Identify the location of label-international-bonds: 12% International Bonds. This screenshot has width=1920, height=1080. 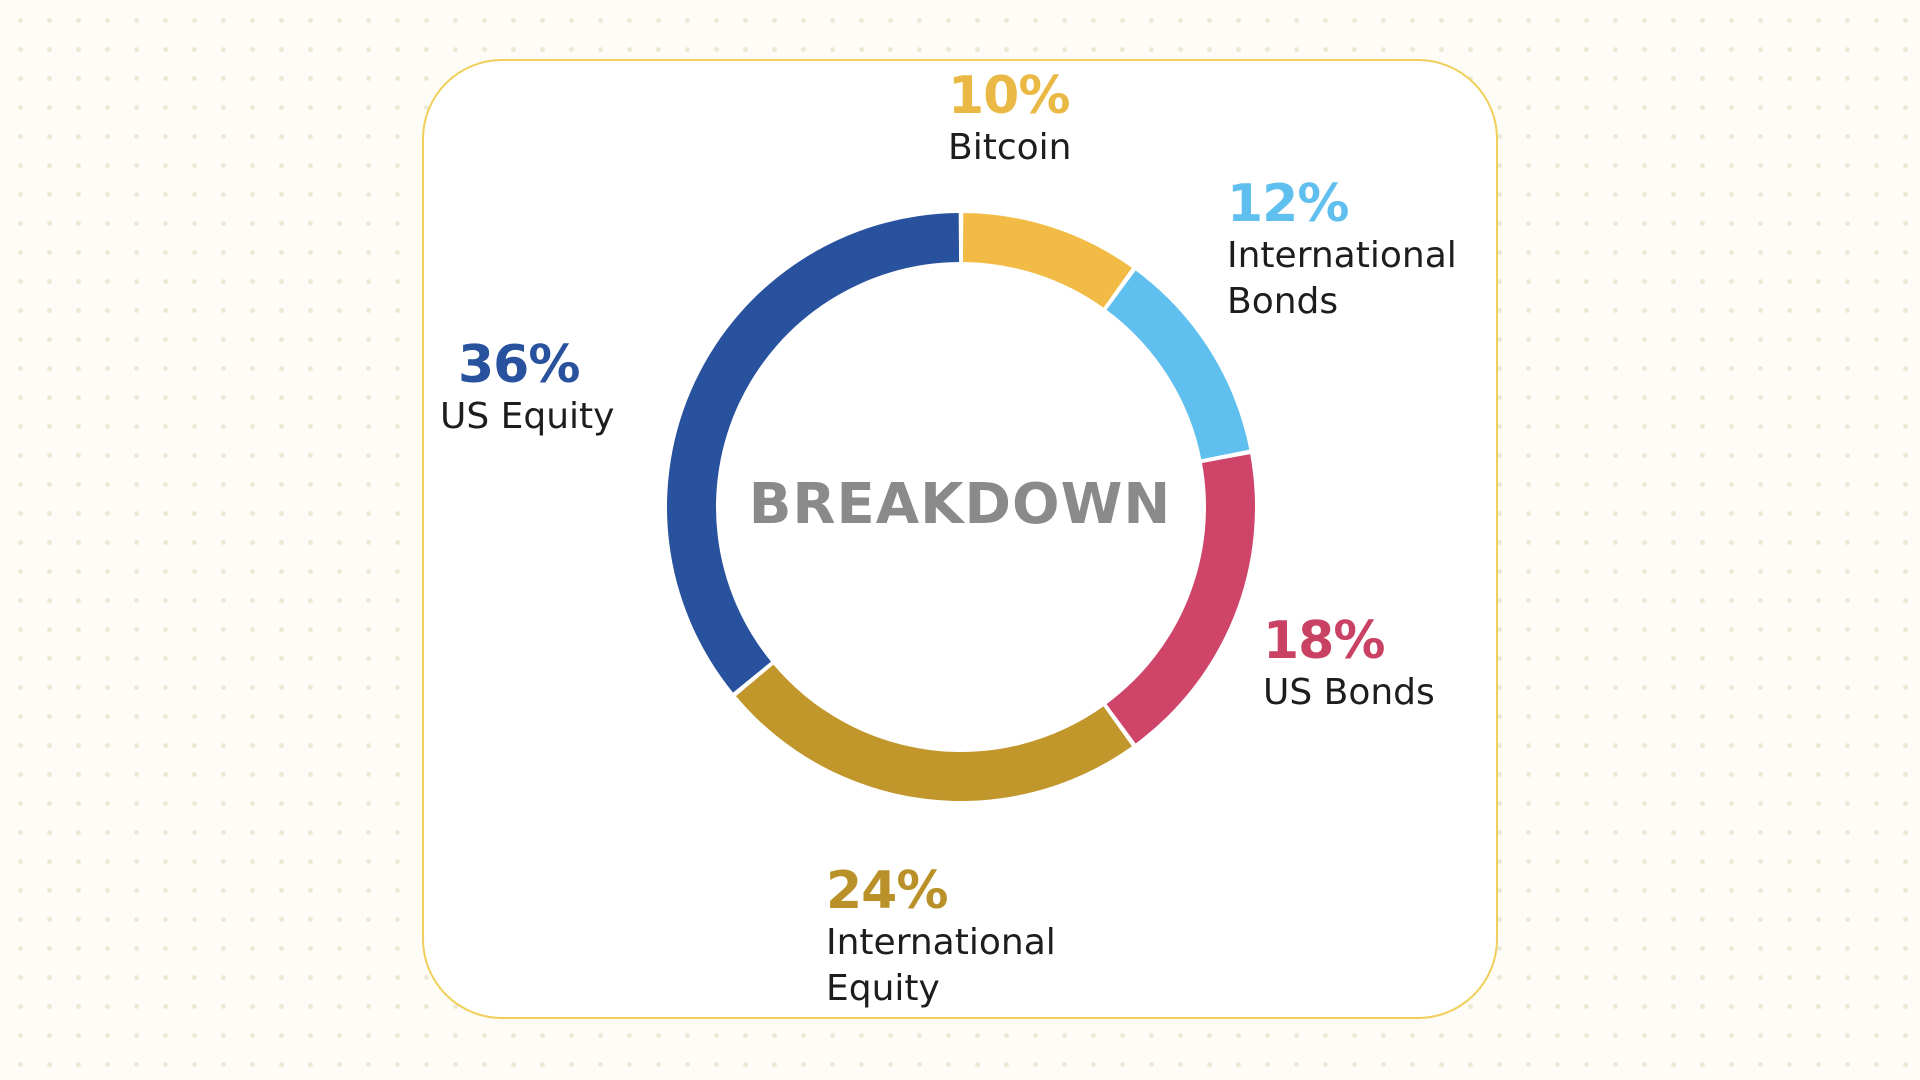
(1342, 250).